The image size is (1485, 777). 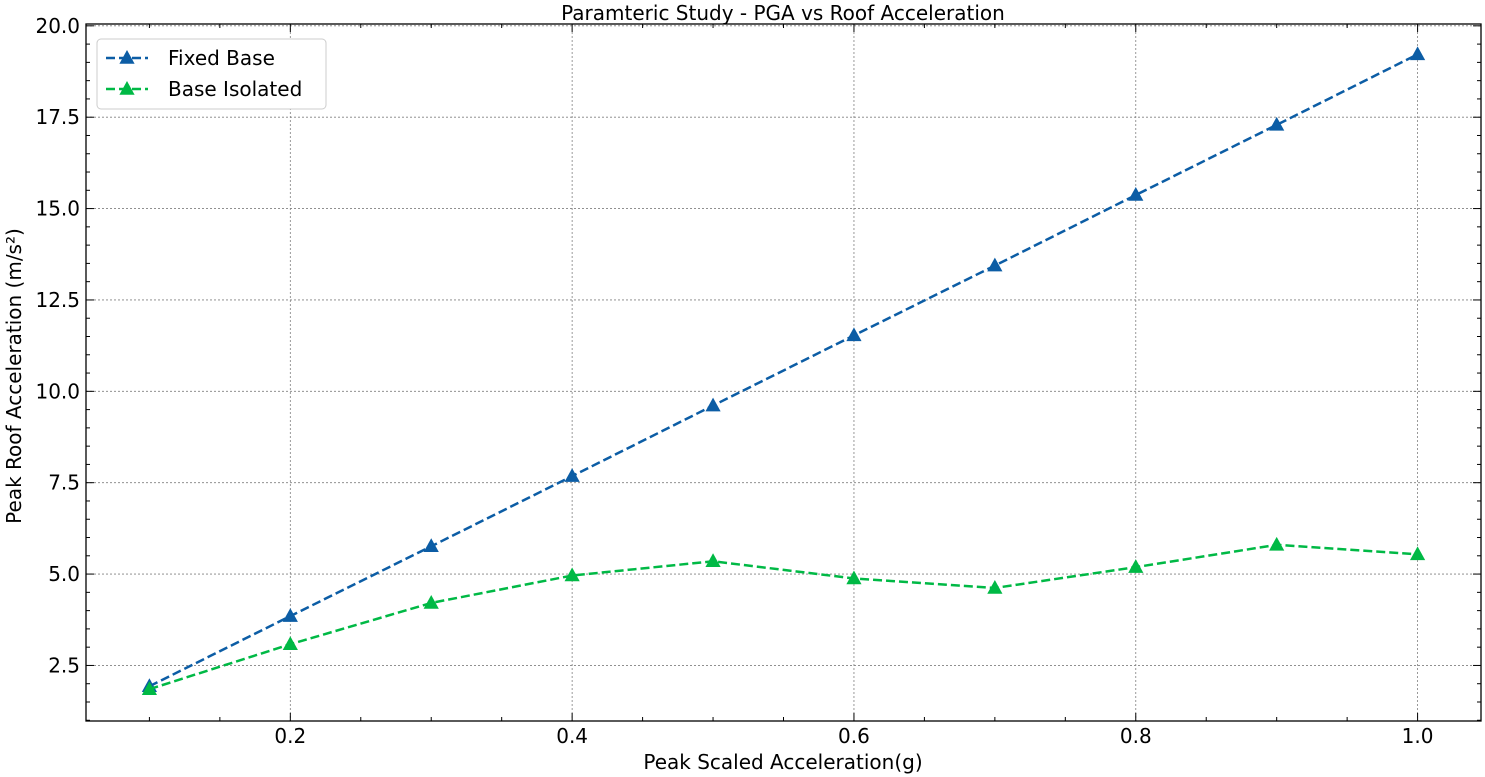 I want to click on y-tick-label: 5.0, so click(x=64, y=574).